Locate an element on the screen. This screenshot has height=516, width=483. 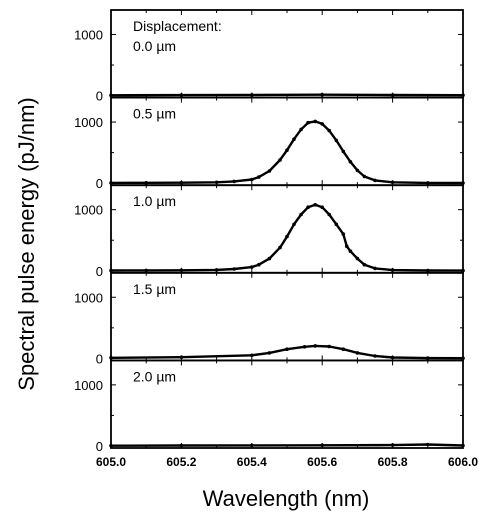
panel-label: 0.5 µm is located at coordinates (154, 114).